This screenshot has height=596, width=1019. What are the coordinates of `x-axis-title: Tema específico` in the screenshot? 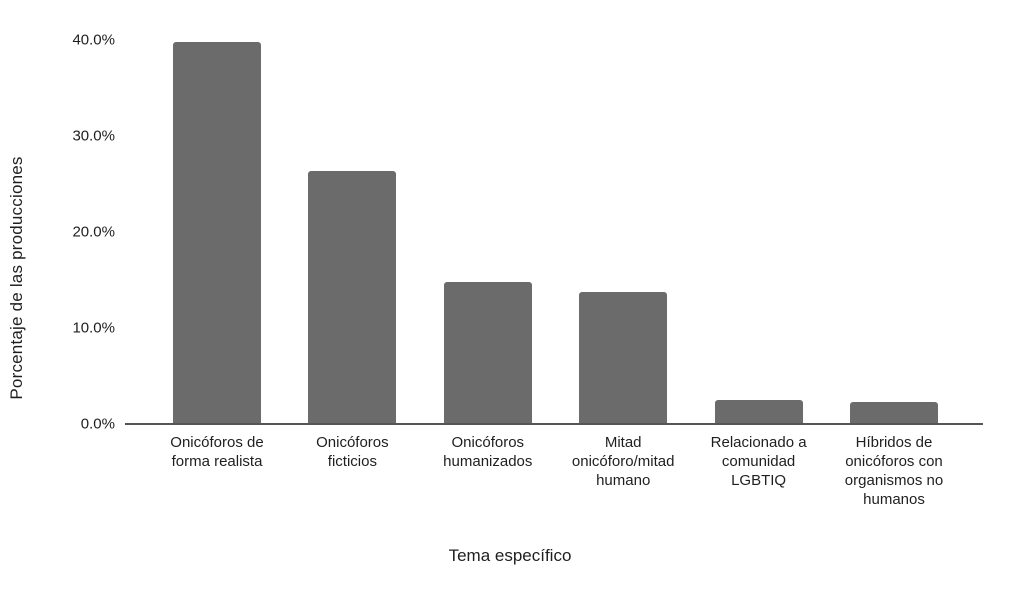 It's located at (510, 555).